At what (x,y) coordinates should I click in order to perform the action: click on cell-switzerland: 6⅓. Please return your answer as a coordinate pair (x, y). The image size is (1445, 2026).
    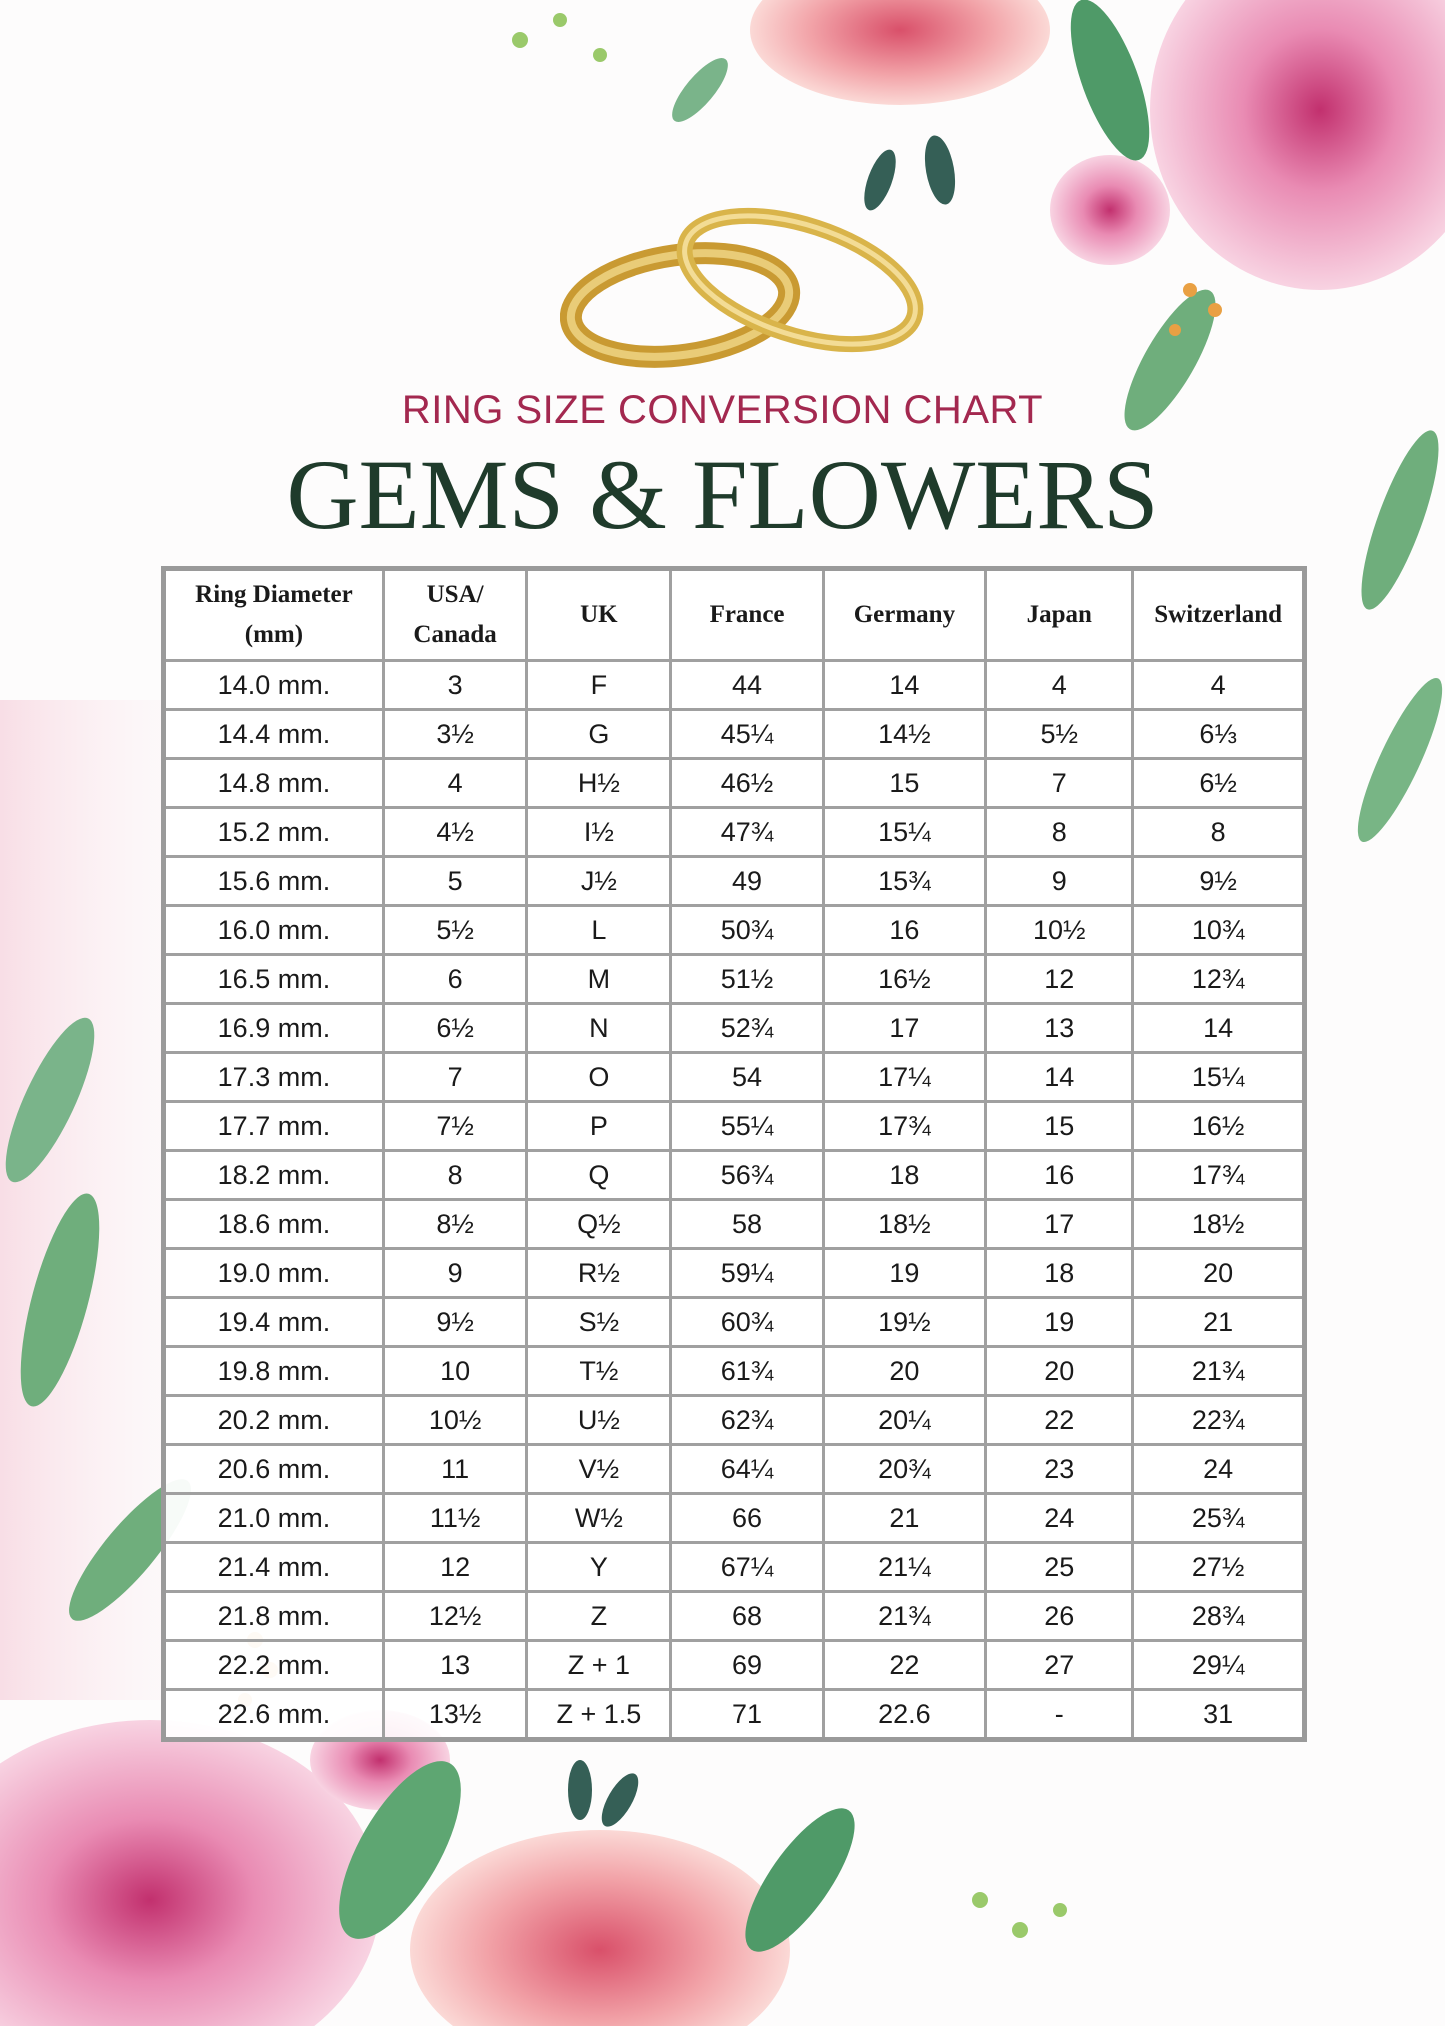
    Looking at the image, I should click on (1218, 734).